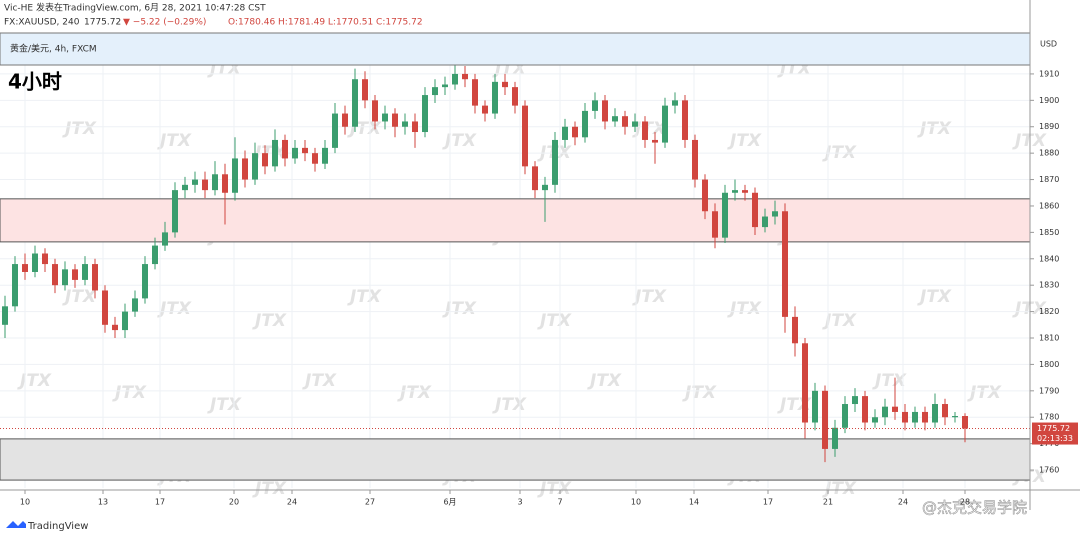 This screenshot has width=1080, height=541. I want to click on x-tick-label: 6月, so click(449, 502).